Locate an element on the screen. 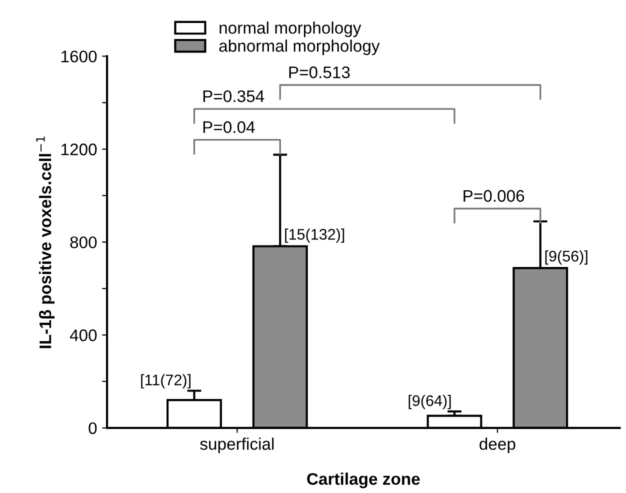 Image resolution: width=626 pixels, height=493 pixels. x-tick-label: deep is located at coordinates (498, 446).